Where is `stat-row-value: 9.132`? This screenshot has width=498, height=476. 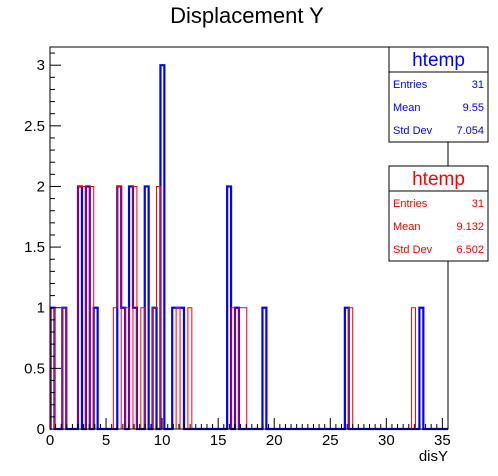
stat-row-value: 9.132 is located at coordinates (470, 227).